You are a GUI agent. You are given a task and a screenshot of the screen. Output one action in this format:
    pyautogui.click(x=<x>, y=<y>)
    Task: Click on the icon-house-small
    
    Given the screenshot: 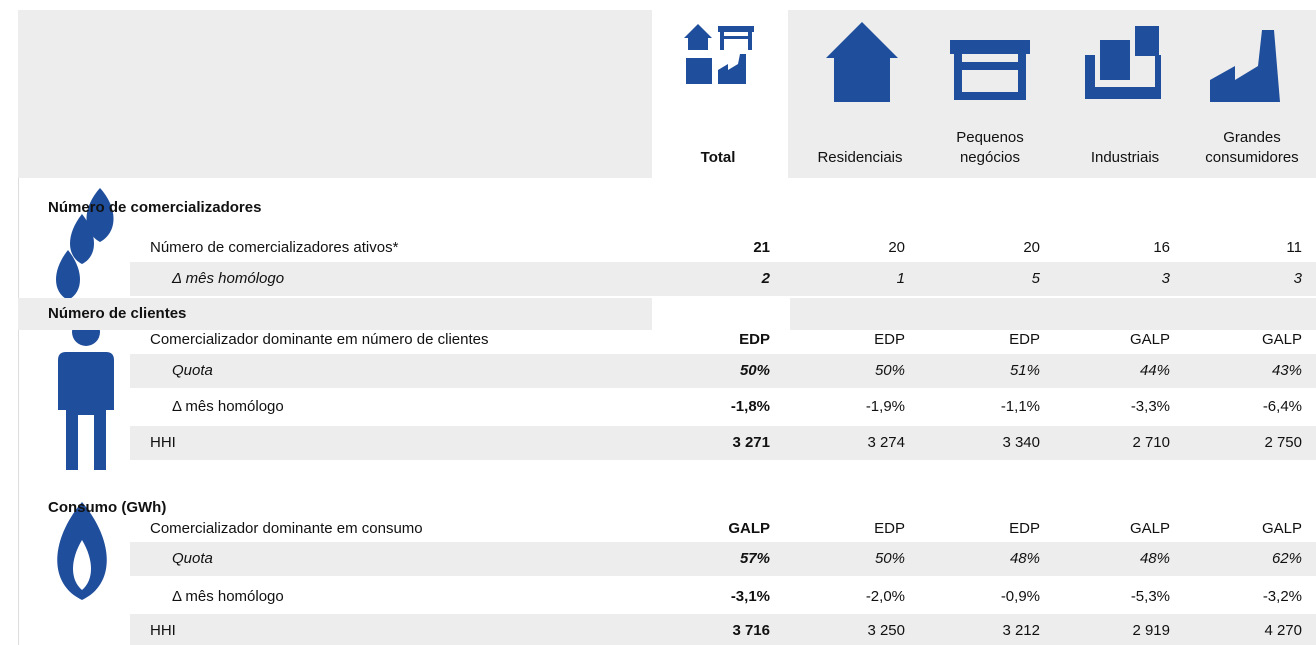 What is the action you would take?
    pyautogui.click(x=698, y=37)
    